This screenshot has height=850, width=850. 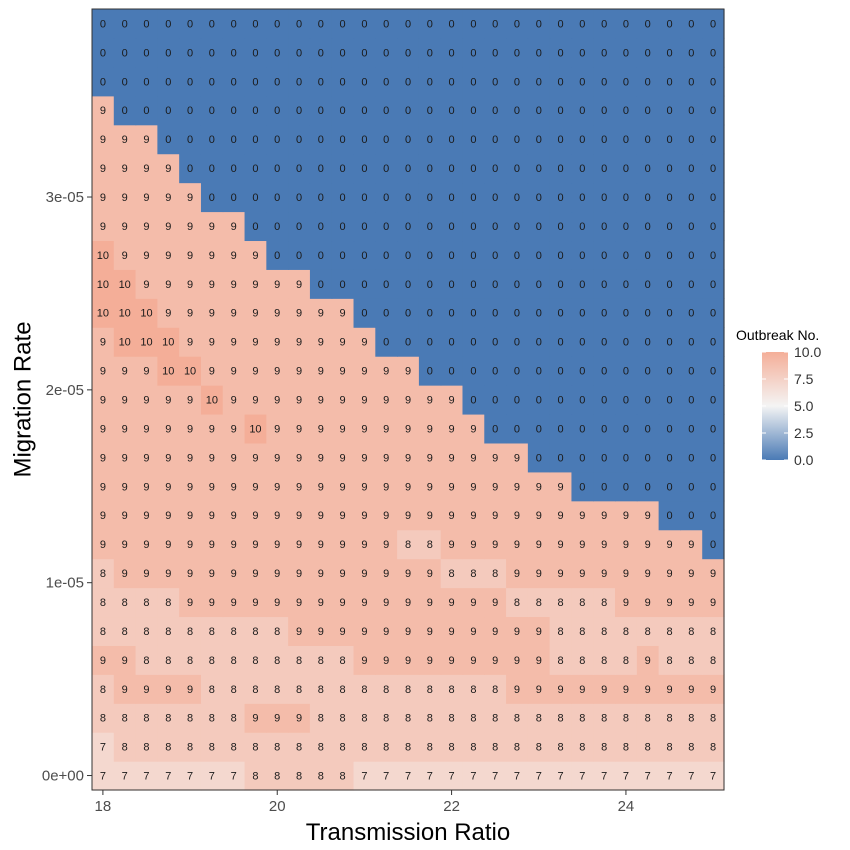 I want to click on x-axis: 18 20 22 24, so click(x=364, y=802).